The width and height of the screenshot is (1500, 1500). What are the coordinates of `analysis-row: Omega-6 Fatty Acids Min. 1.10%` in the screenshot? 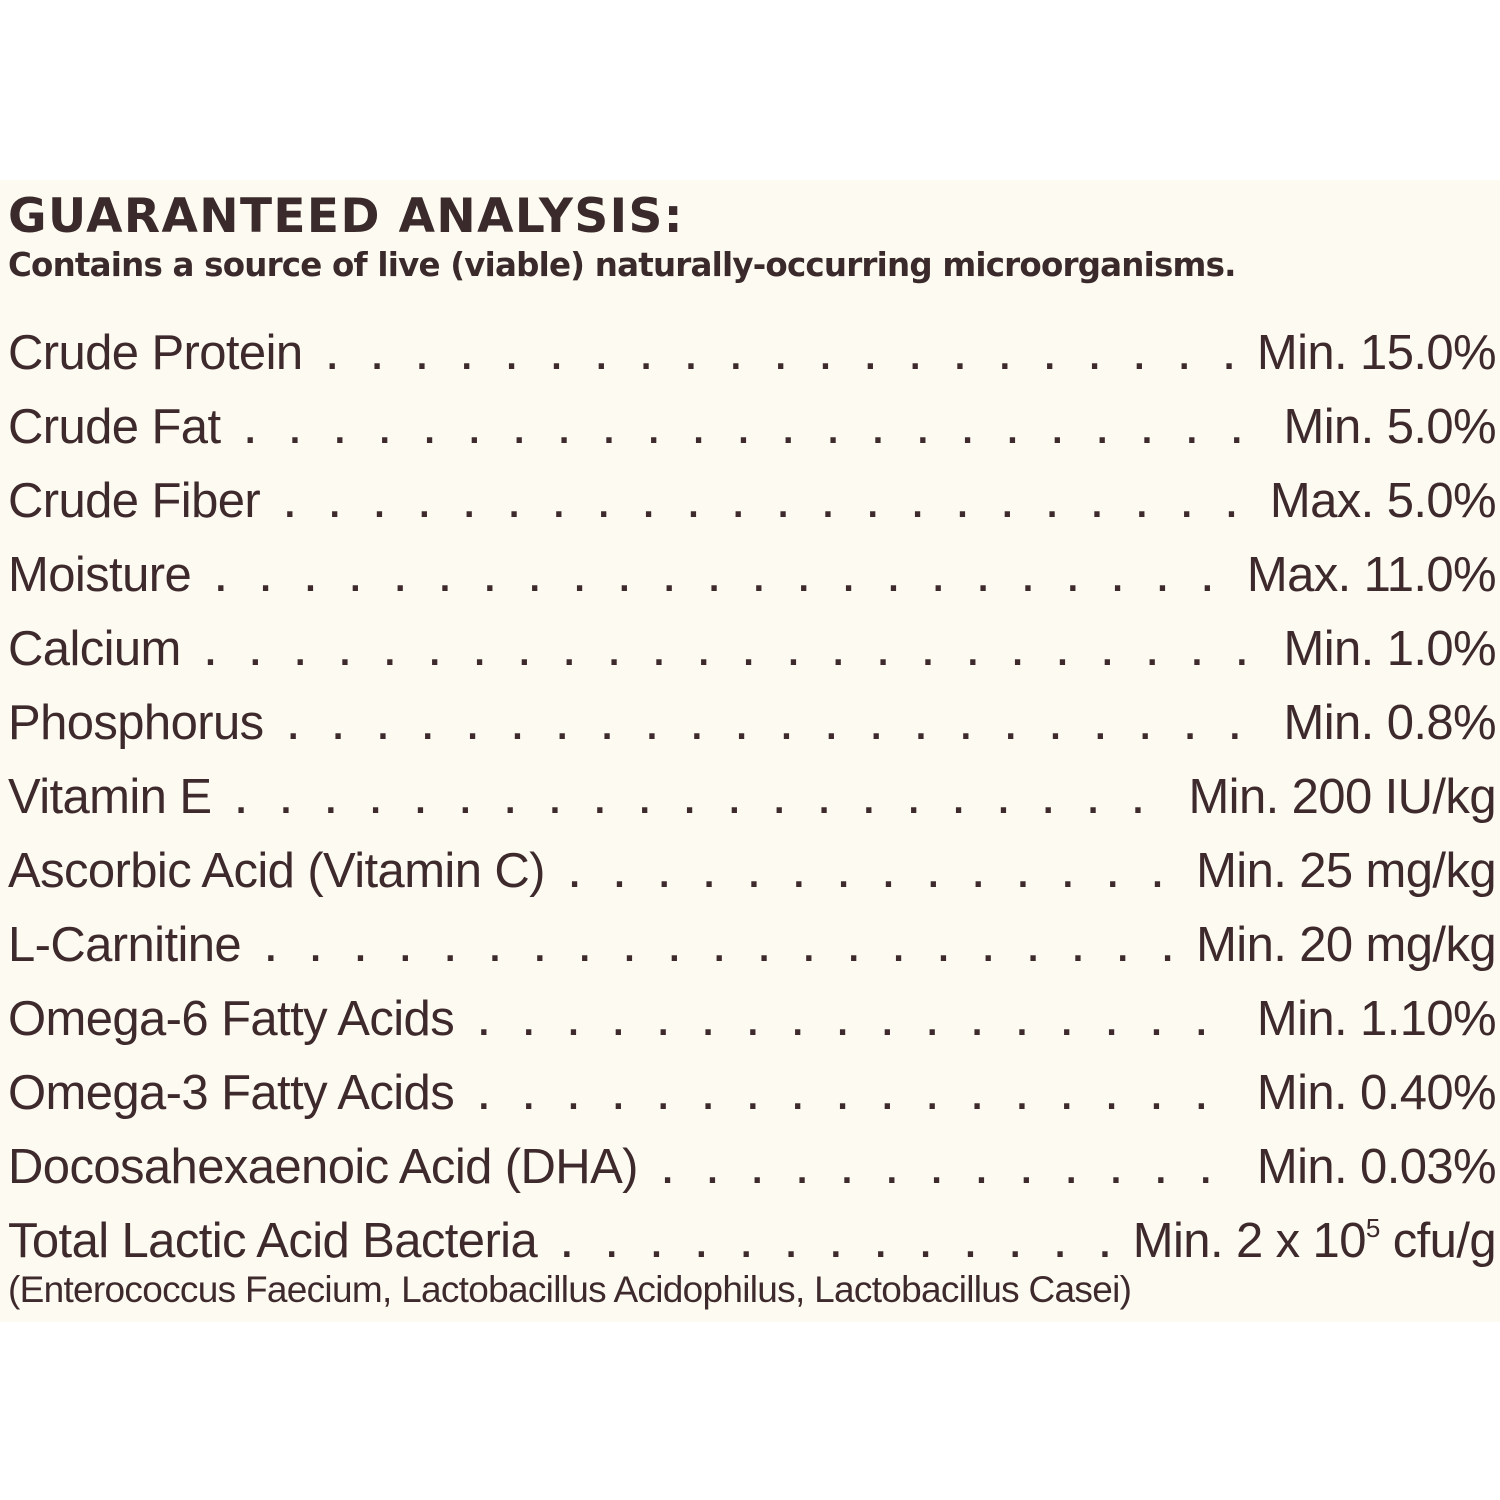 It's located at (752, 1019).